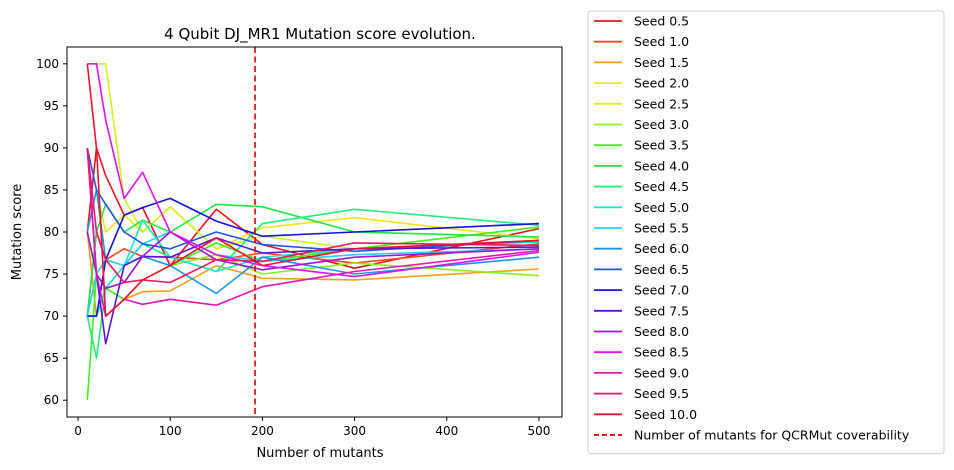 This screenshot has width=954, height=470. What do you see at coordinates (320, 34) in the screenshot?
I see `chart-title: 4 Qubit DJ_MR1 Mutation score evolution.` at bounding box center [320, 34].